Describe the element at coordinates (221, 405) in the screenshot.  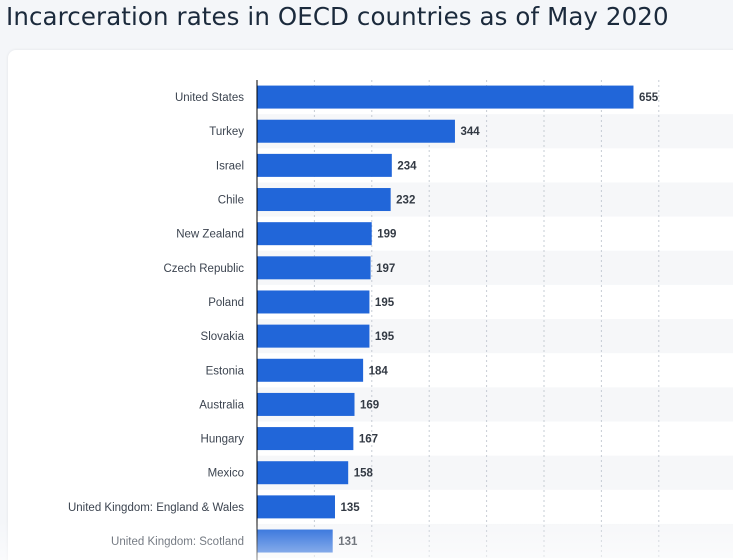
I see `category-label-australia: Australia` at that location.